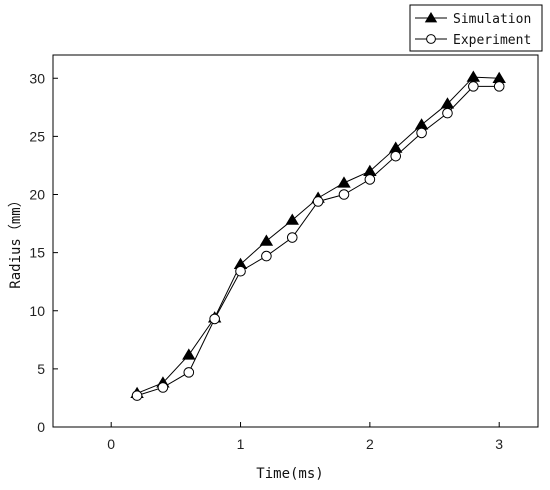 This screenshot has width=550, height=490. I want to click on y-tick-label: 15, so click(37, 253).